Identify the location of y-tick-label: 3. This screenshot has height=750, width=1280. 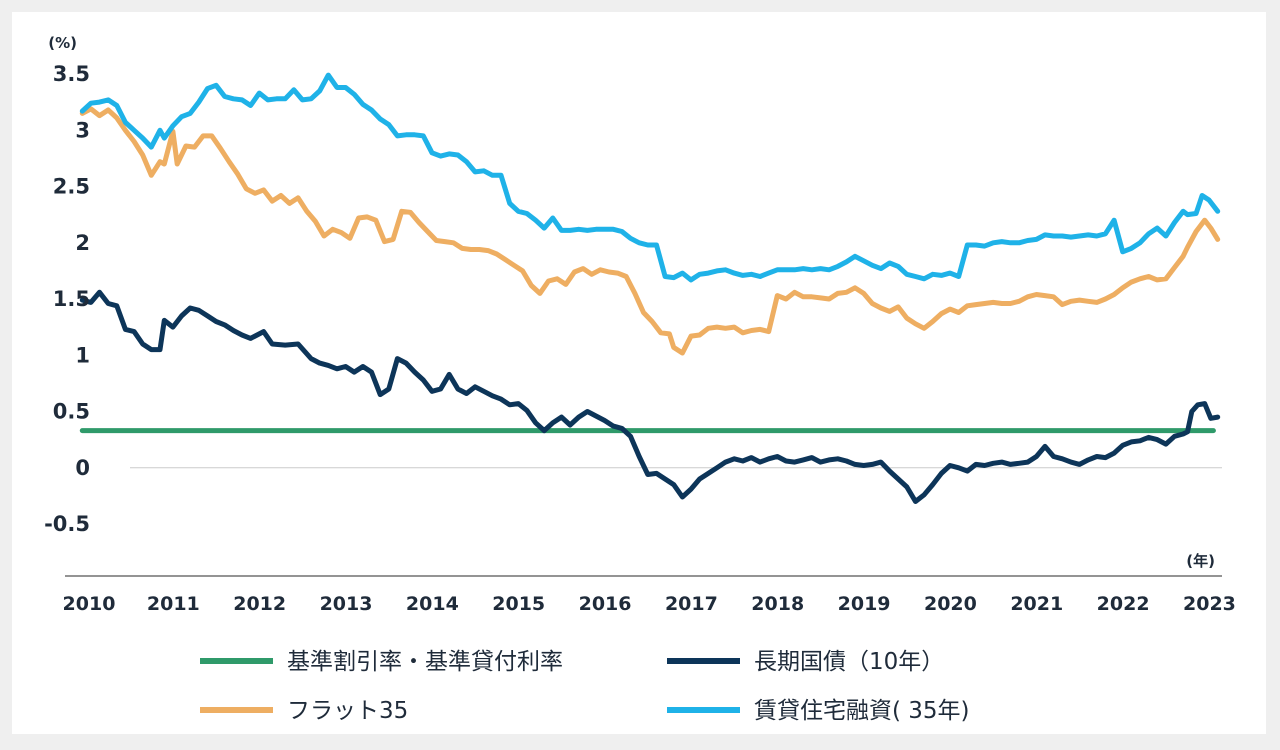
(82, 130).